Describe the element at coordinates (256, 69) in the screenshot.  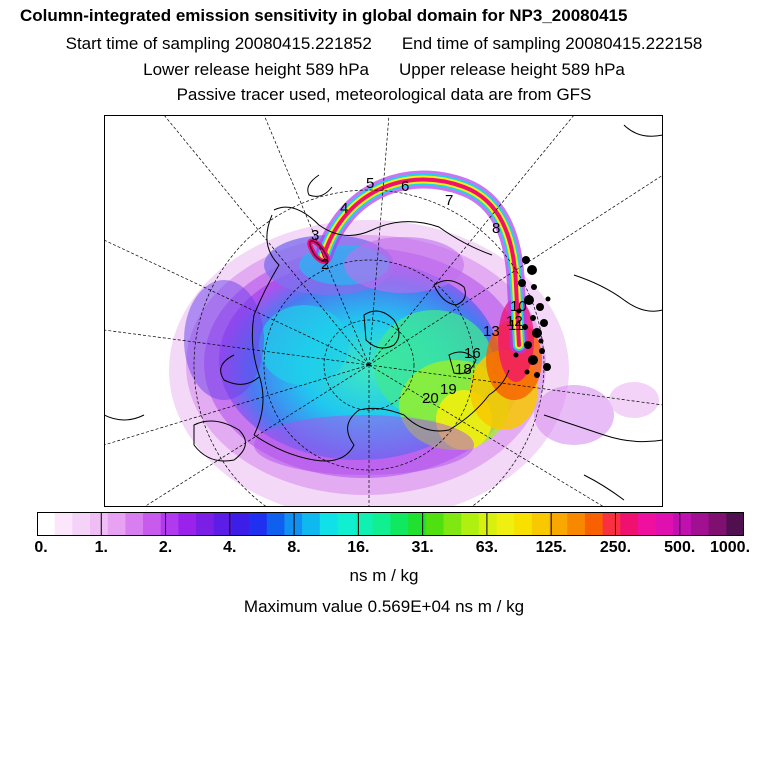
I see `lower-release-label: Lower release height 589 hPa` at that location.